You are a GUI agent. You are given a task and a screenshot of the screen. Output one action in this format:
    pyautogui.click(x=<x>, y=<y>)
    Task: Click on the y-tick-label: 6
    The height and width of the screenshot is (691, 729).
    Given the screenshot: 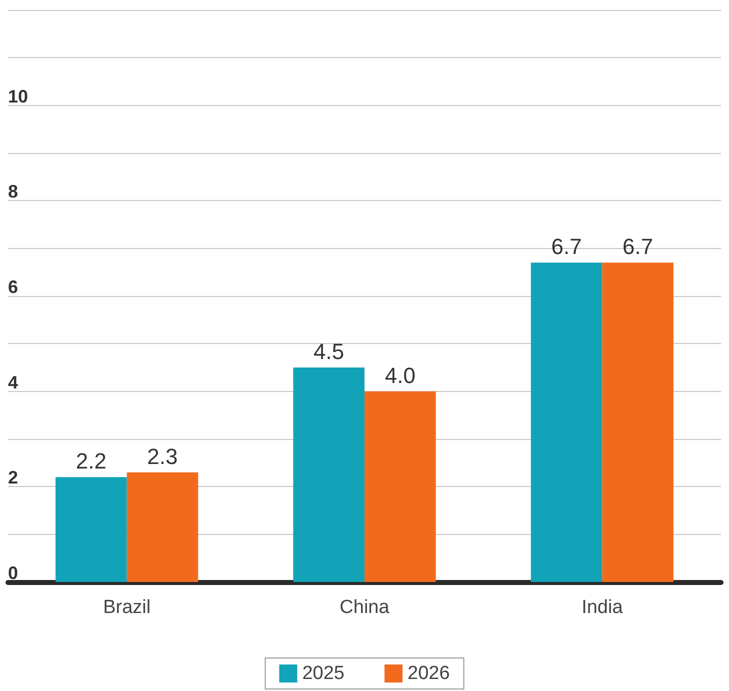 What is the action you would take?
    pyautogui.click(x=13, y=287)
    